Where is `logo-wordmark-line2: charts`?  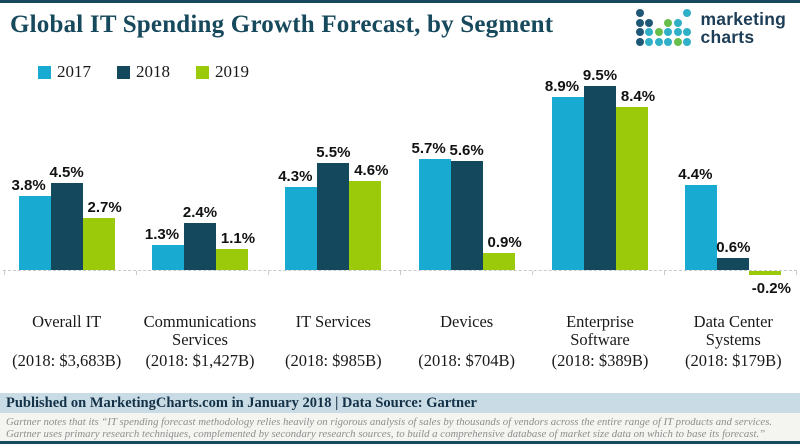
logo-wordmark-line2: charts is located at coordinates (727, 37).